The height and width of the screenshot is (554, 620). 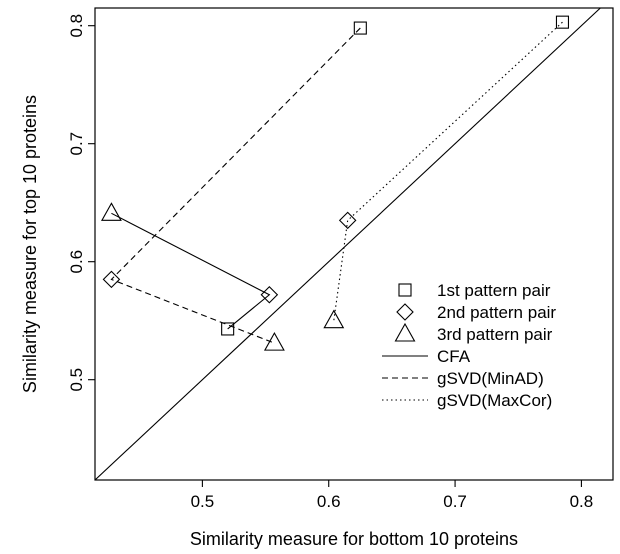 I want to click on legend-label: gSVD(MinAD), so click(x=490, y=378).